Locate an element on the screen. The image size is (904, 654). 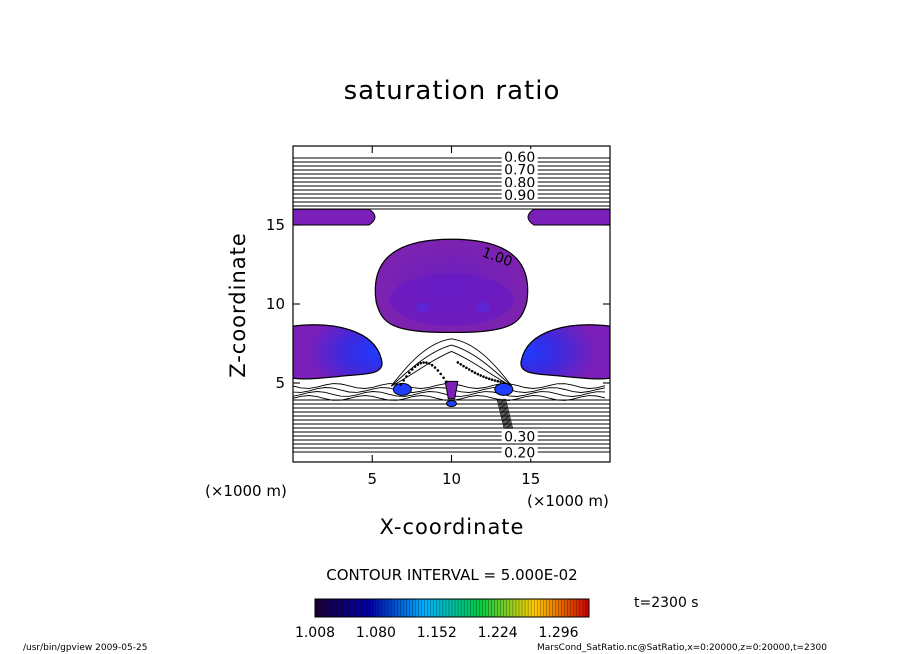
dome-spot-right is located at coordinates (483, 307).